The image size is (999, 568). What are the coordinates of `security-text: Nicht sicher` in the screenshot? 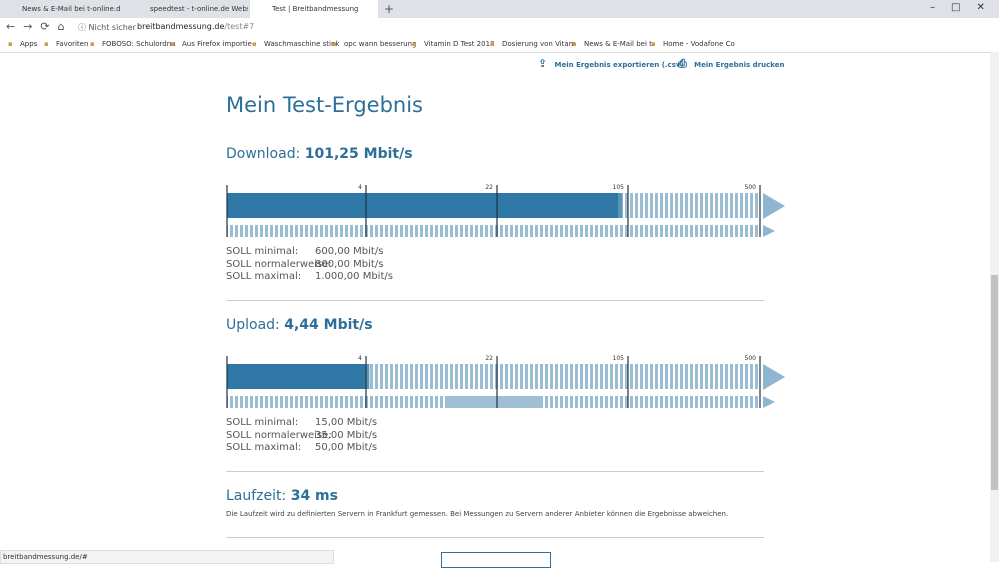 It's located at (112, 27).